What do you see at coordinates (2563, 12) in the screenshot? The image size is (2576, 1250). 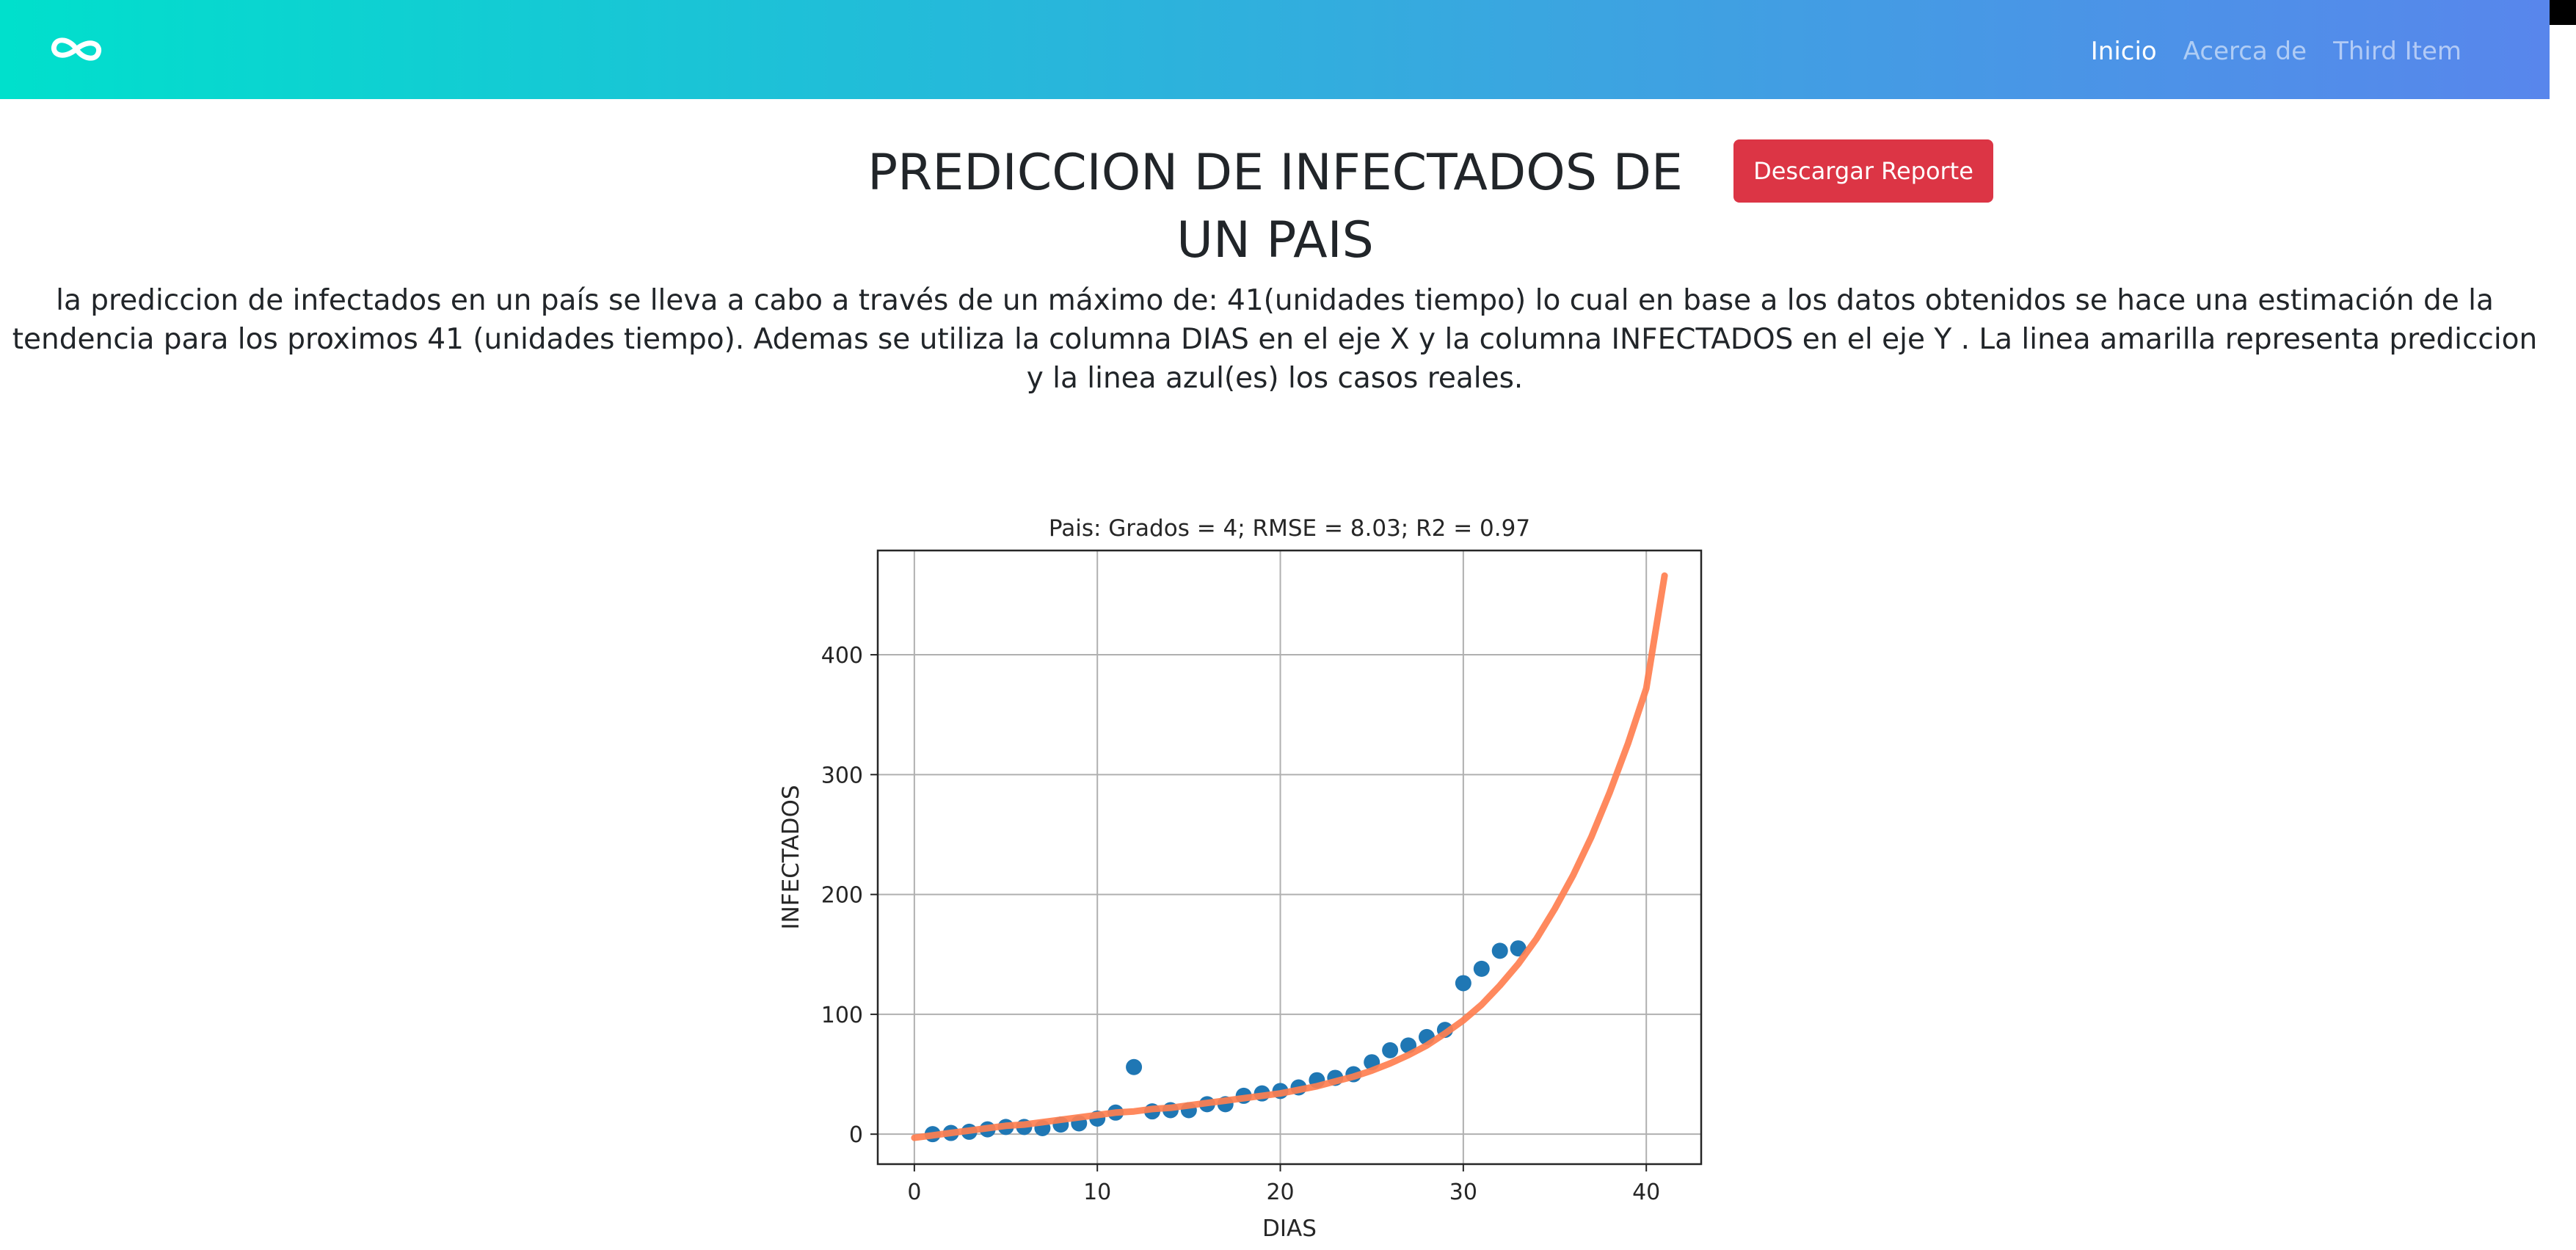 I see `window-corner` at bounding box center [2563, 12].